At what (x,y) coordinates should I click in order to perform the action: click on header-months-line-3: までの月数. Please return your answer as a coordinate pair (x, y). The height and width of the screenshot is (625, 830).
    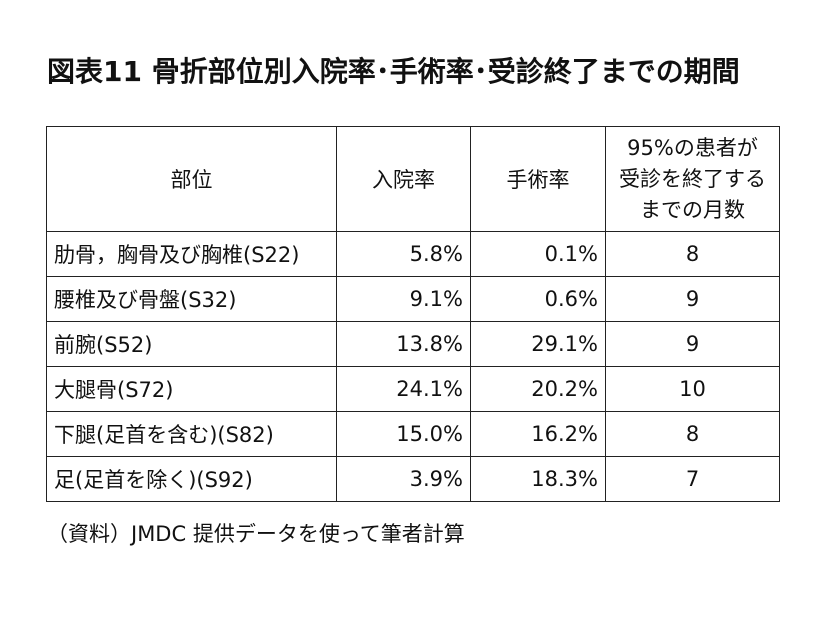
    Looking at the image, I should click on (692, 209).